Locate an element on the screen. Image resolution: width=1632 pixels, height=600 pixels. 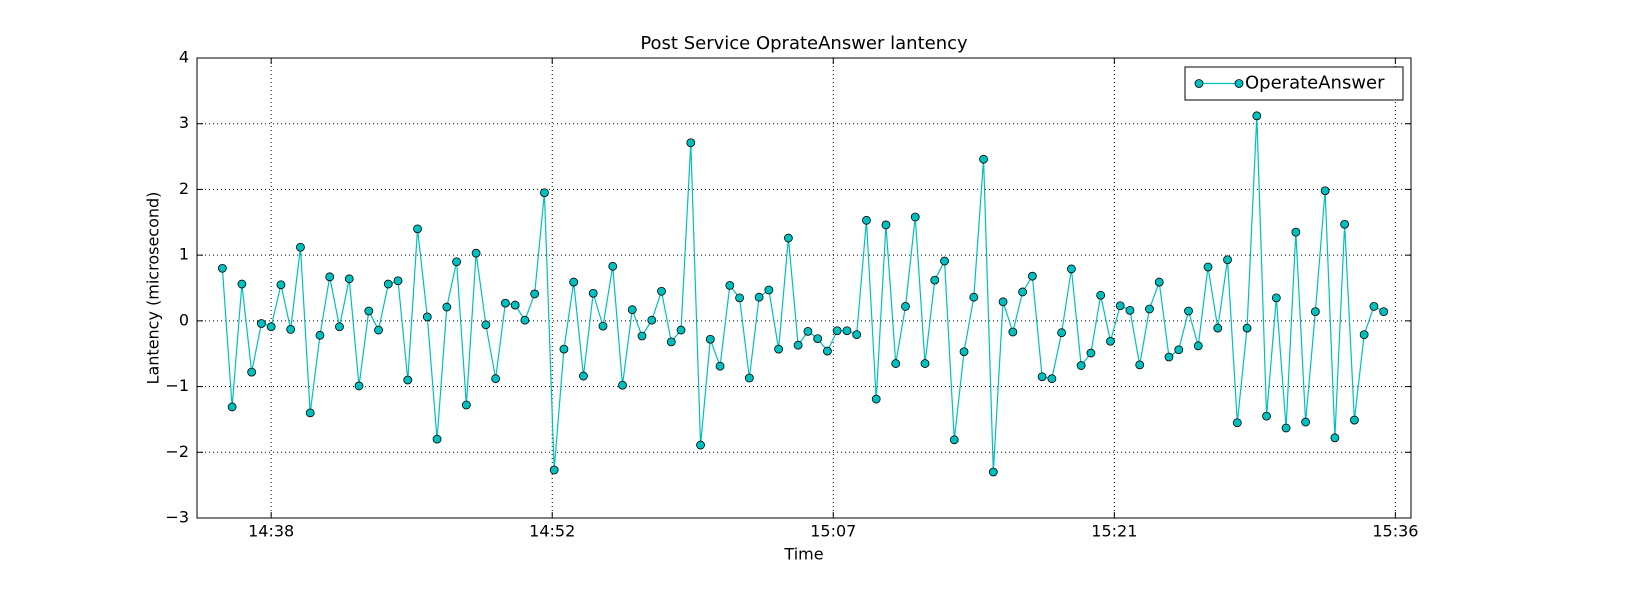
x-axis-label: Time is located at coordinates (803, 554).